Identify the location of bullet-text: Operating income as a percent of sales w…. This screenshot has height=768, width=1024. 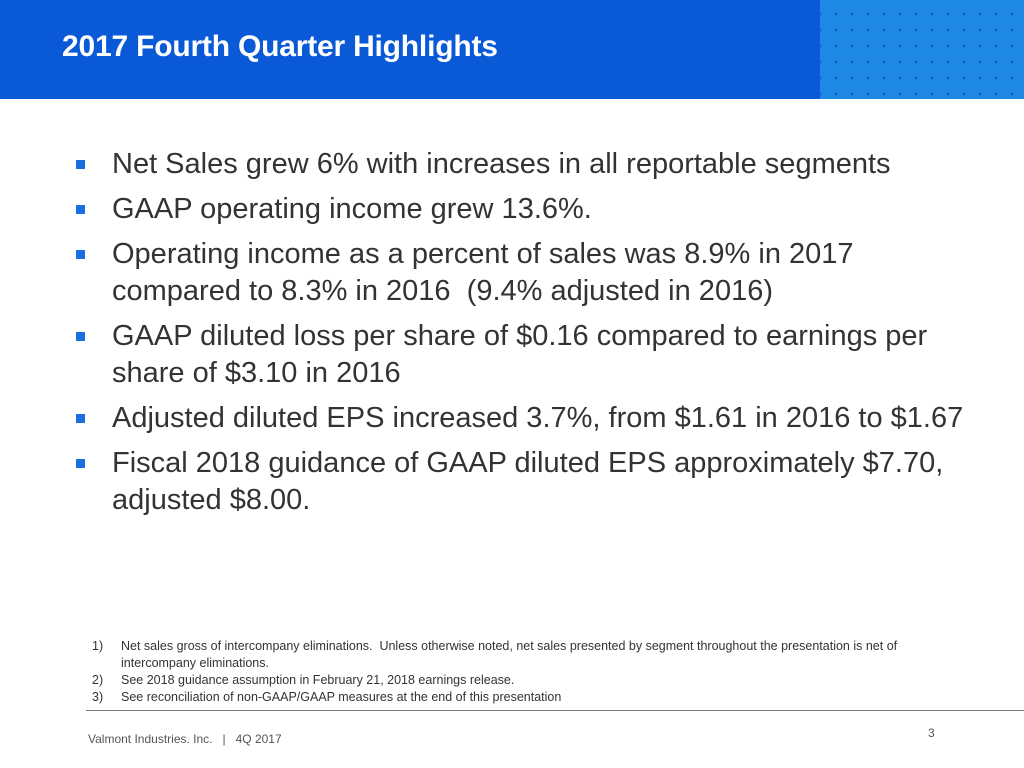
(487, 272).